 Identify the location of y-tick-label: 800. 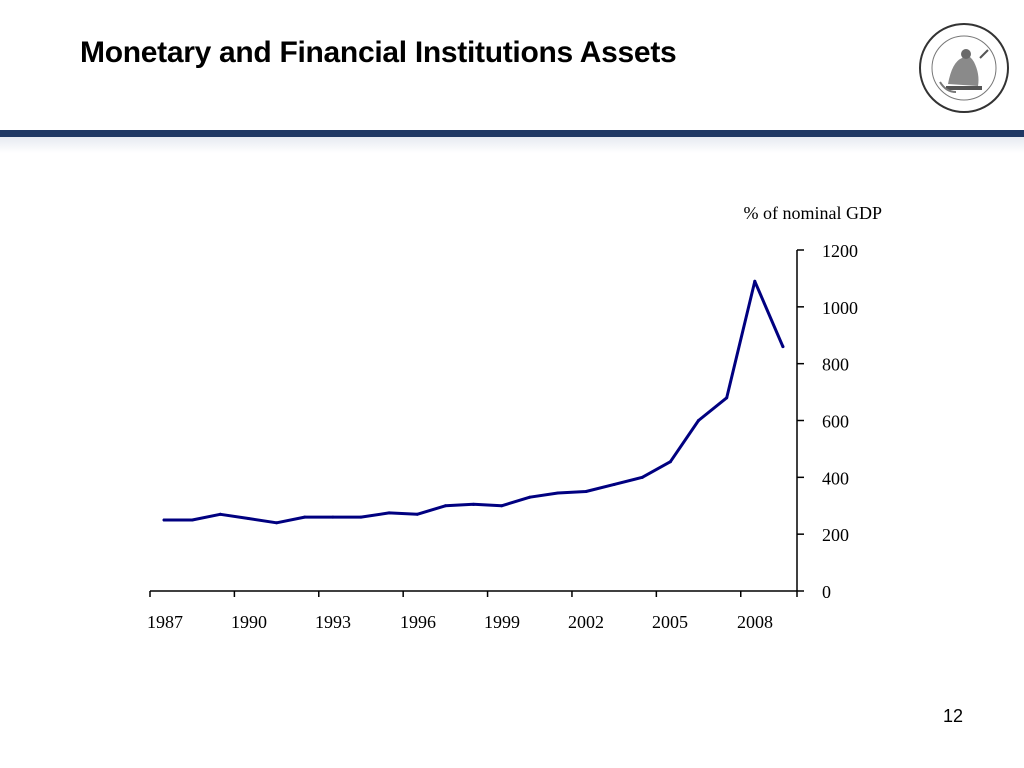
(835, 365).